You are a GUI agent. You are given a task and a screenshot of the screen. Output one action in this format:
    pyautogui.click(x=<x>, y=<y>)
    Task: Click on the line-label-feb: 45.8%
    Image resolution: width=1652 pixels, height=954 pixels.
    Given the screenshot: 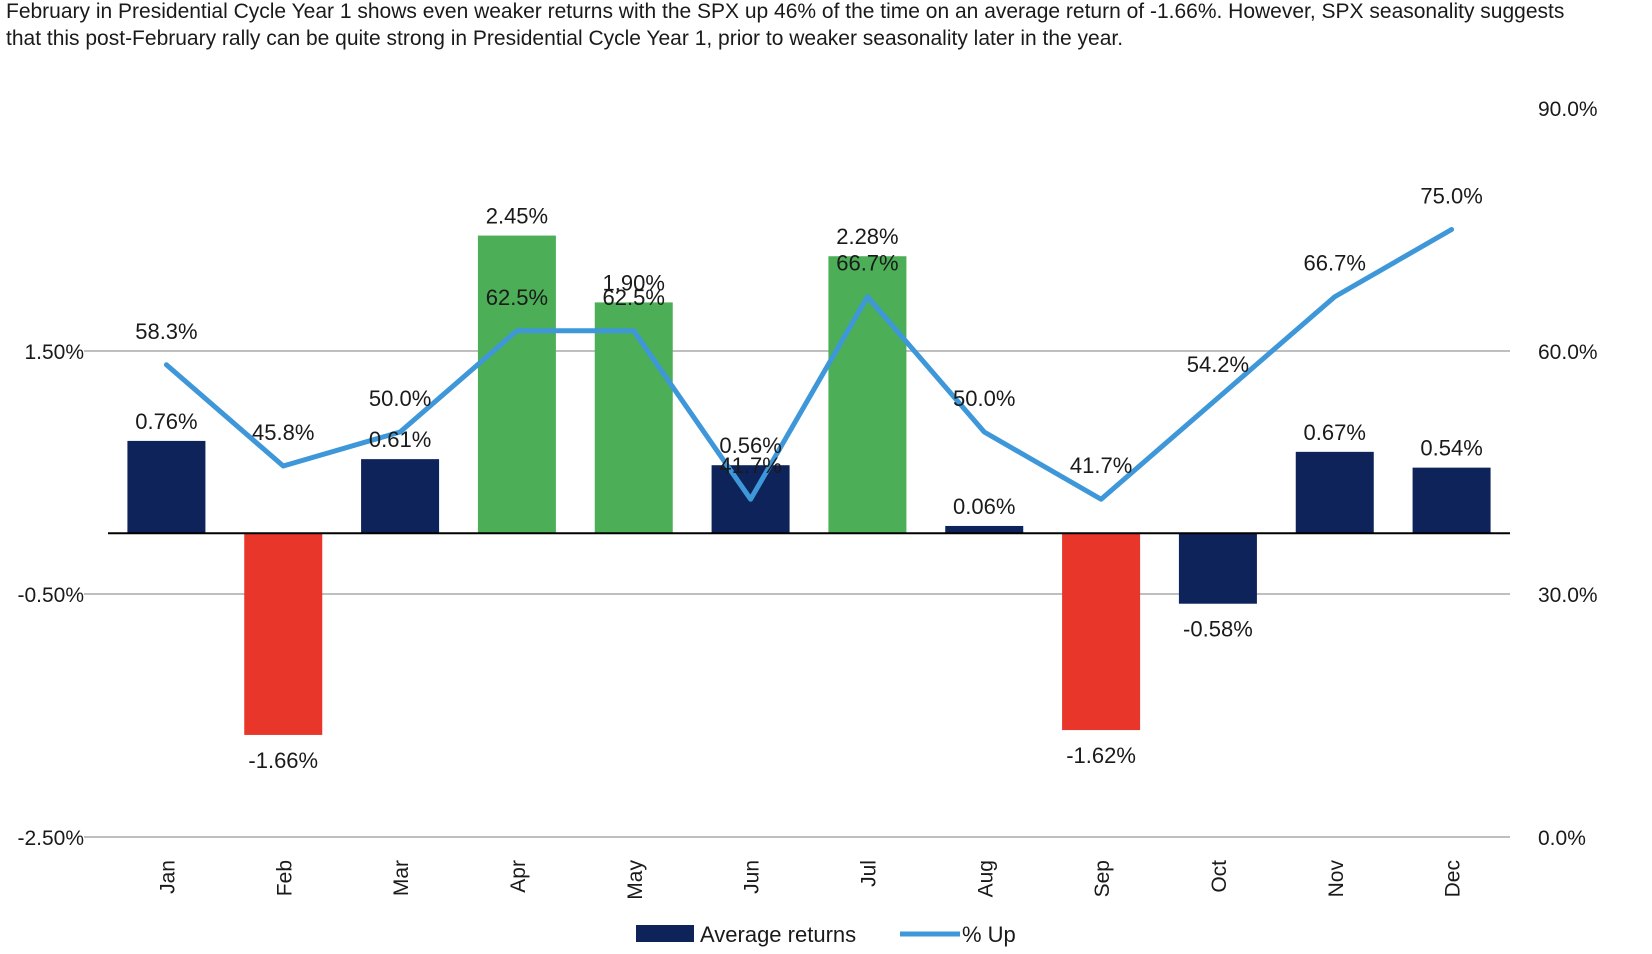 What is the action you would take?
    pyautogui.click(x=283, y=432)
    